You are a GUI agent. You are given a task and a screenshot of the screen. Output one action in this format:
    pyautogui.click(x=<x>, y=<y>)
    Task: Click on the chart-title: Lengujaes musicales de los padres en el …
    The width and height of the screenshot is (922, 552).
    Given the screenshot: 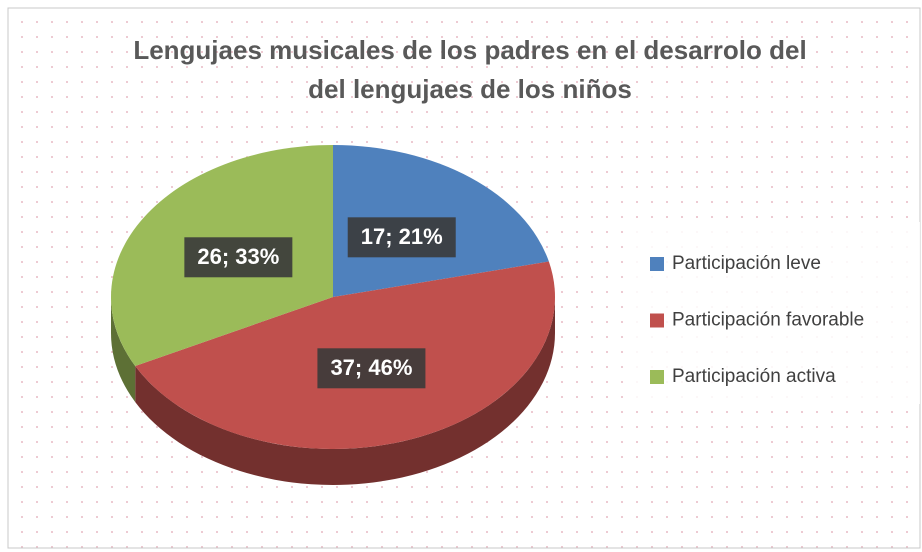 What is the action you would take?
    pyautogui.click(x=469, y=50)
    